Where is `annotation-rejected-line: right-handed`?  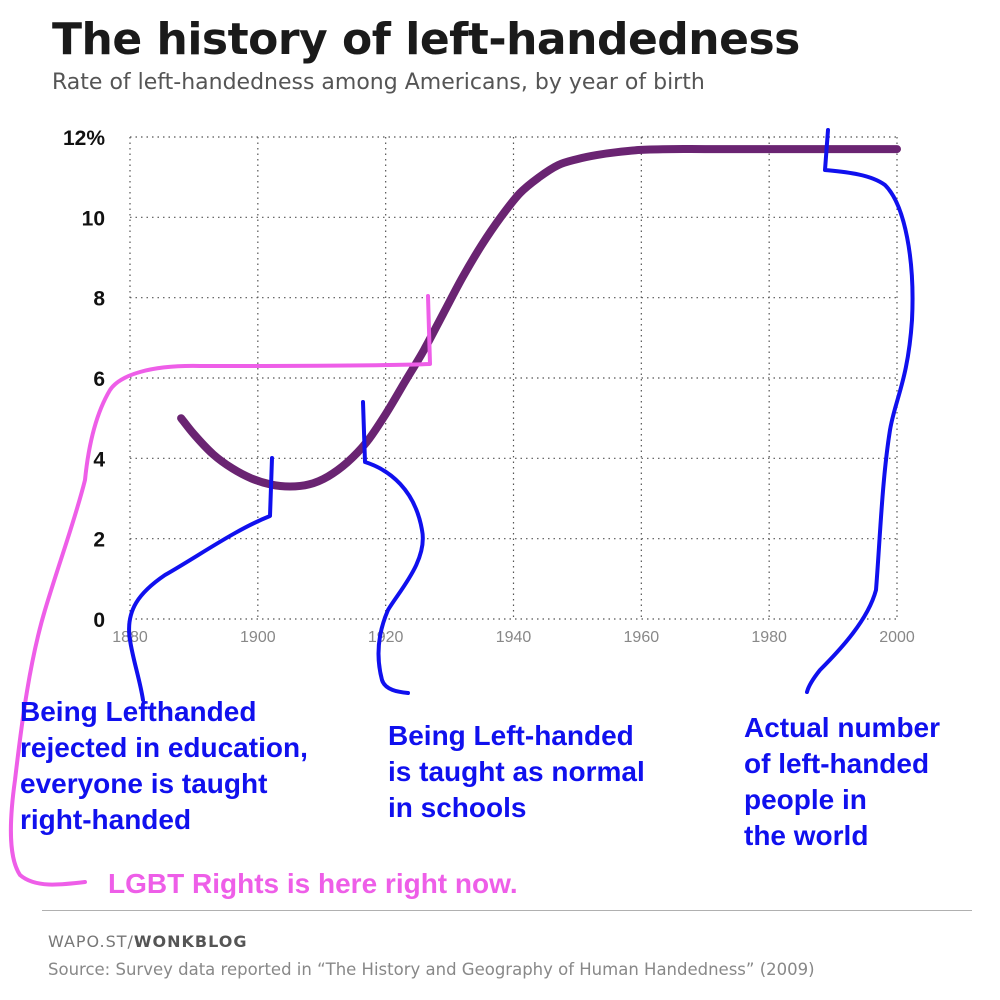 annotation-rejected-line: right-handed is located at coordinates (106, 819).